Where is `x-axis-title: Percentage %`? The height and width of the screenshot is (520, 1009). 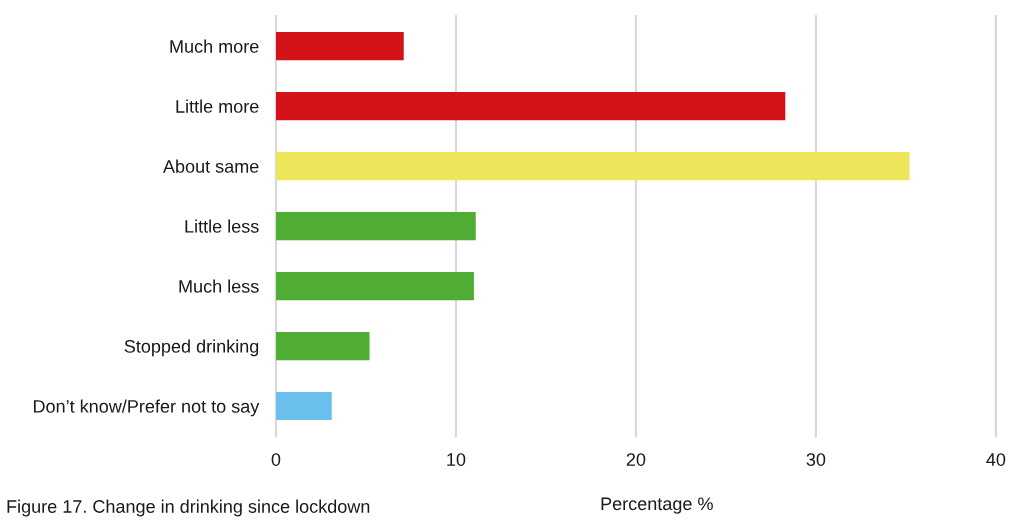 x-axis-title: Percentage % is located at coordinates (657, 505).